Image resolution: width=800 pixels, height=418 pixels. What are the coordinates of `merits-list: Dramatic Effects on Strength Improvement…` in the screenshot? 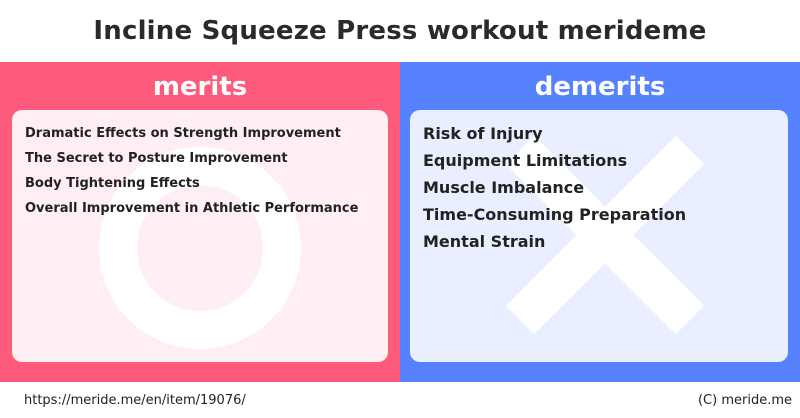 It's located at (191, 176).